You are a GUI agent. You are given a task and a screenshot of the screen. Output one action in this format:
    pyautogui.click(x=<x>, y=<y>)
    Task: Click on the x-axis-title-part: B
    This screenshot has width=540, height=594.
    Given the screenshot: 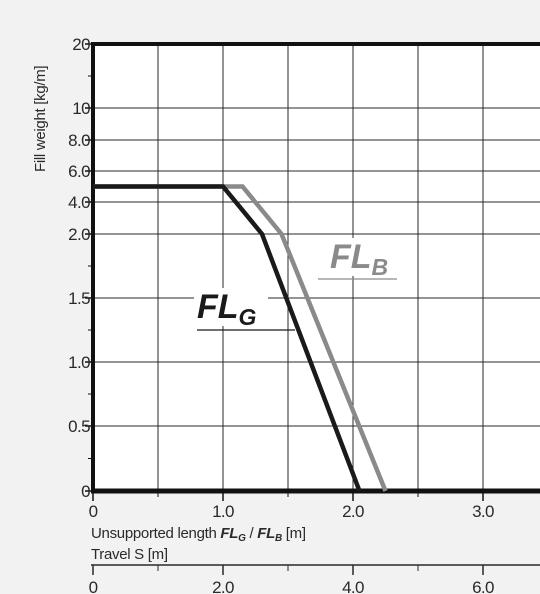 What is the action you would take?
    pyautogui.click(x=278, y=538)
    